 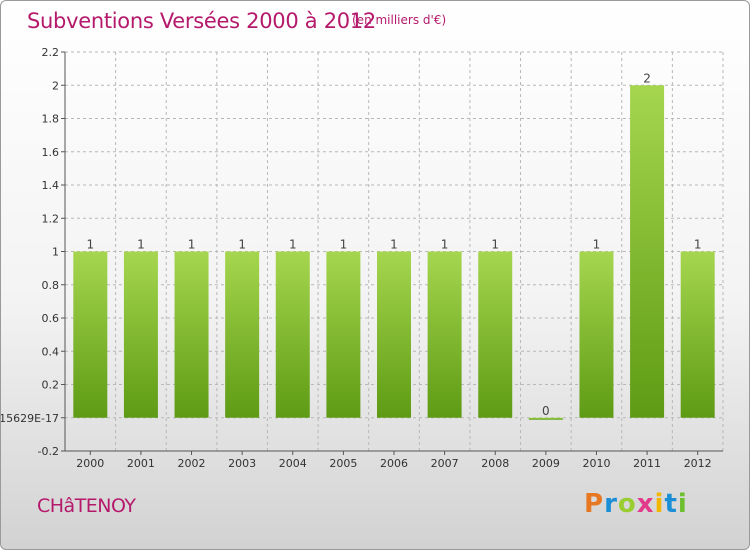 I want to click on x-tick-label: 2000, so click(x=90, y=463).